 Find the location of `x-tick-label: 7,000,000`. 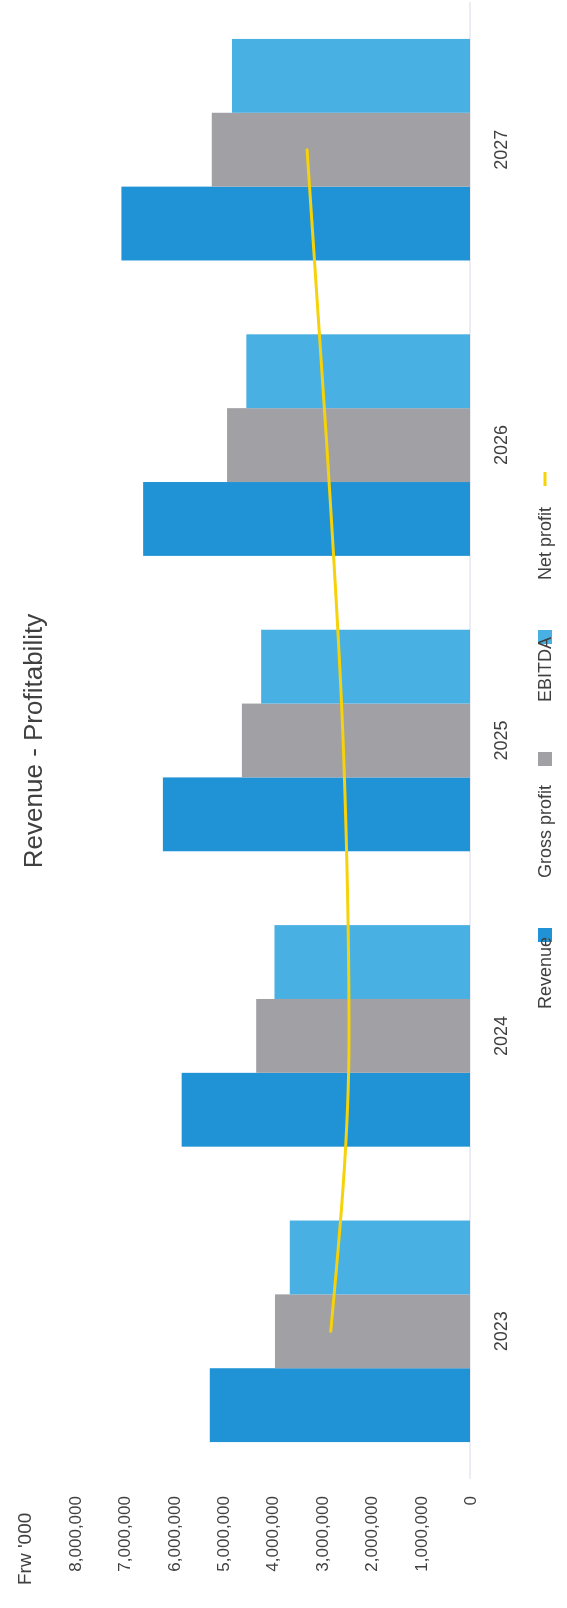

x-tick-label: 7,000,000 is located at coordinates (125, 1534).